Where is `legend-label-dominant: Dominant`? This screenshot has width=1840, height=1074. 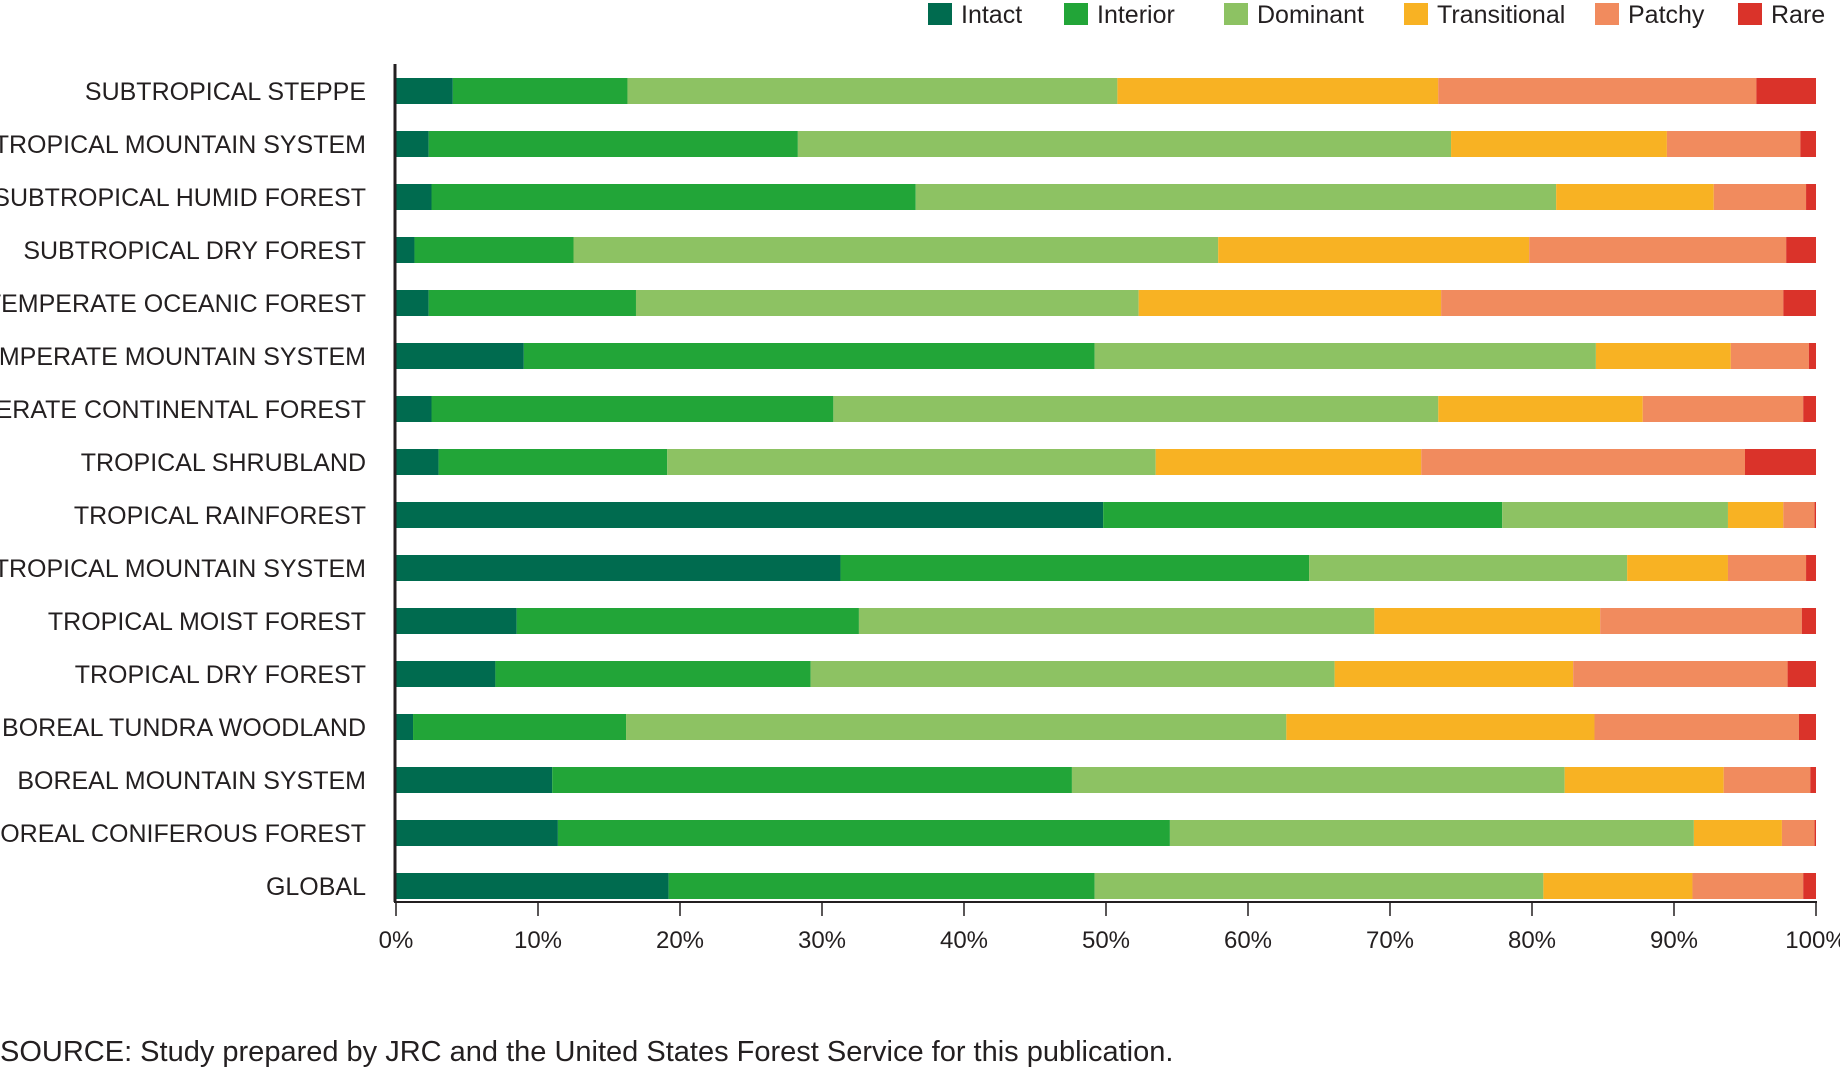
legend-label-dominant: Dominant is located at coordinates (1310, 15).